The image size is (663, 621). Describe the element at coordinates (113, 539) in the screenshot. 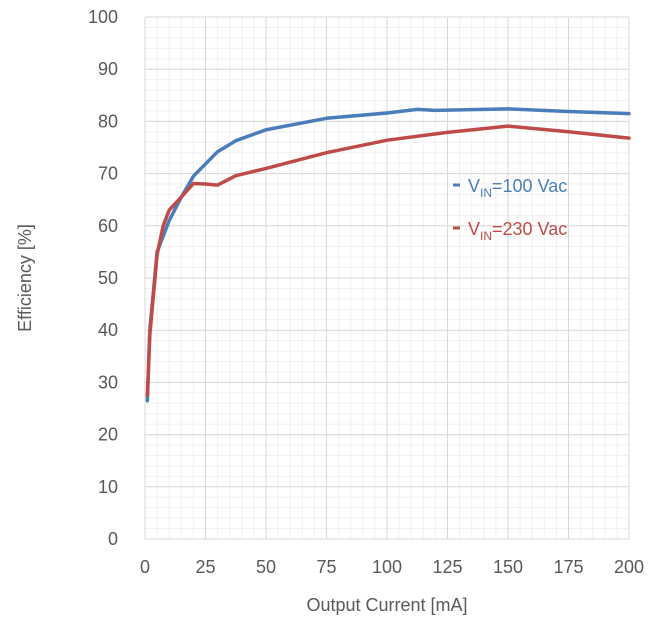

I see `y-tick-label: 0` at that location.